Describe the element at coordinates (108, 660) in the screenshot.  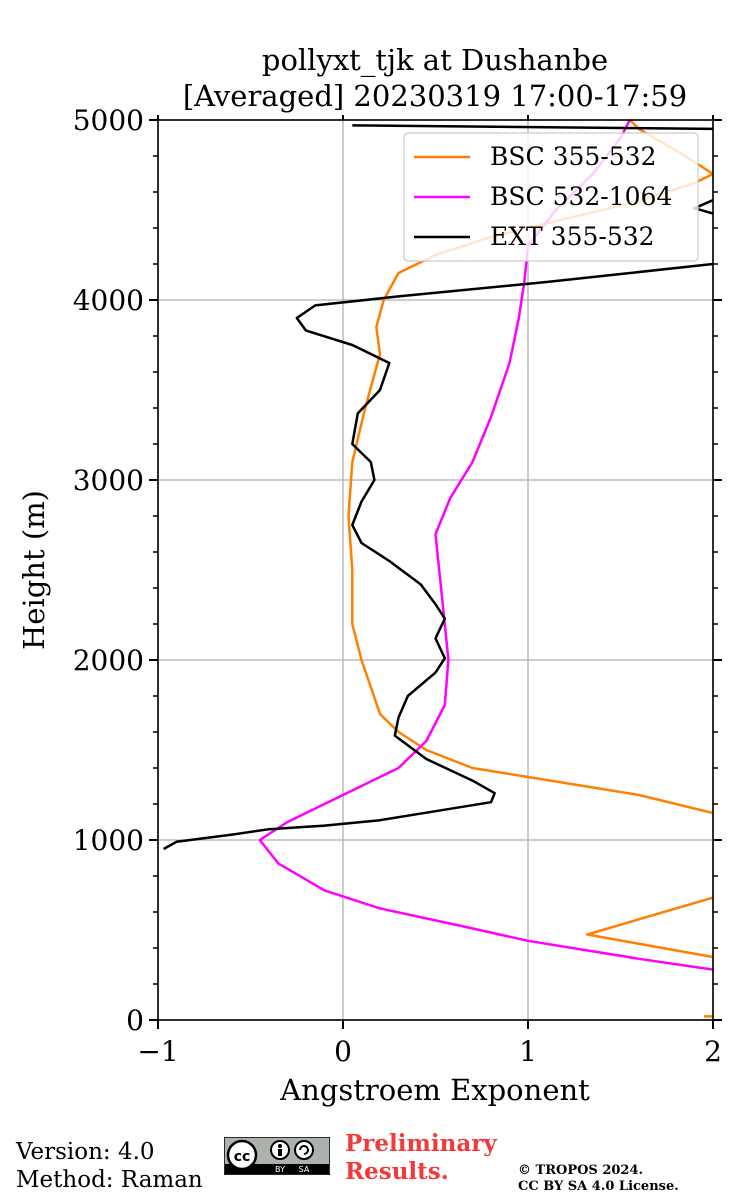
I see `y-tick-label: 2000` at that location.